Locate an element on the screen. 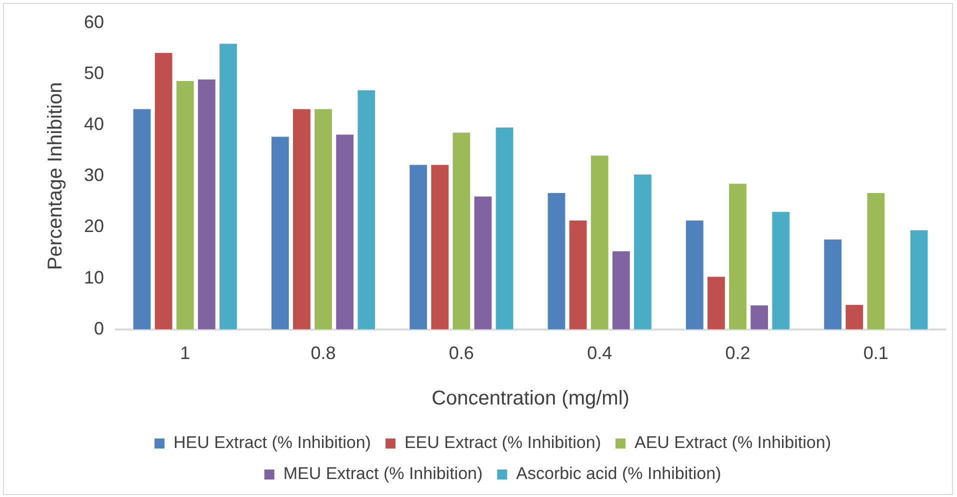 The height and width of the screenshot is (497, 957). y-tick-label: 0 is located at coordinates (99, 328).